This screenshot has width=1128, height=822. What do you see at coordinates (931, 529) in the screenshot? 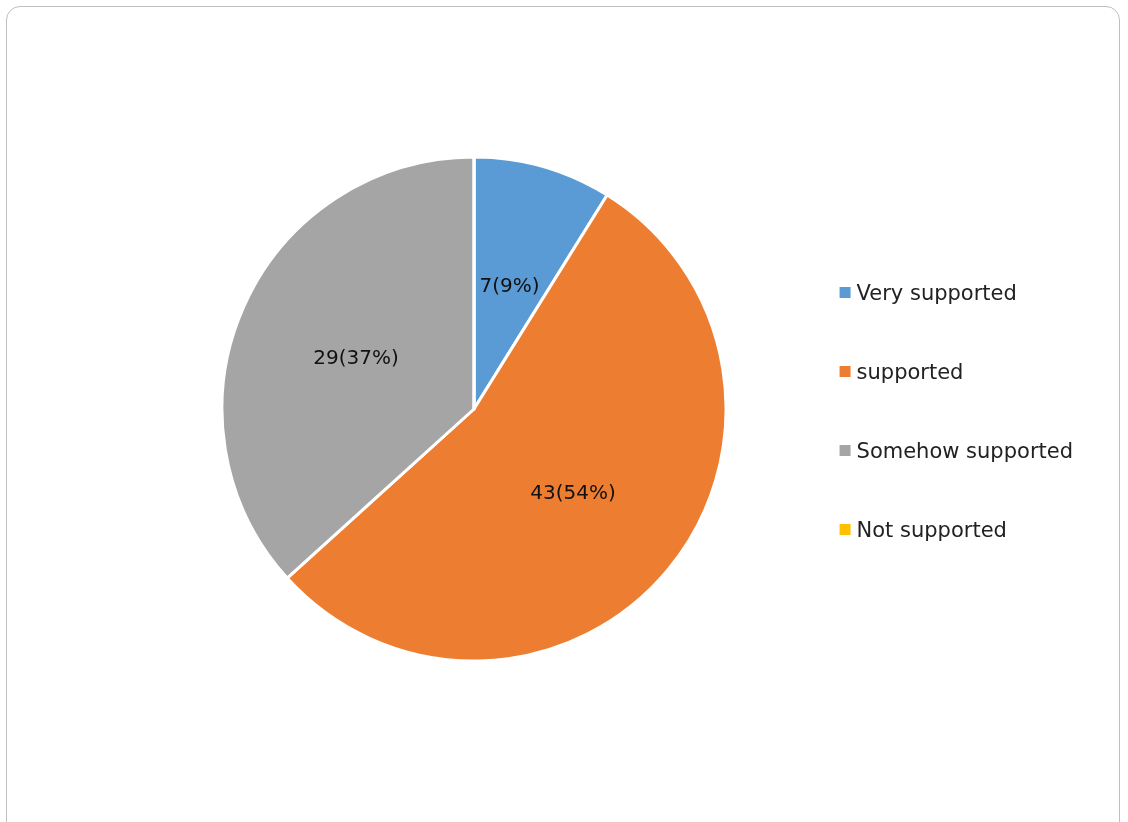
I see `legend-label: Not supported` at bounding box center [931, 529].